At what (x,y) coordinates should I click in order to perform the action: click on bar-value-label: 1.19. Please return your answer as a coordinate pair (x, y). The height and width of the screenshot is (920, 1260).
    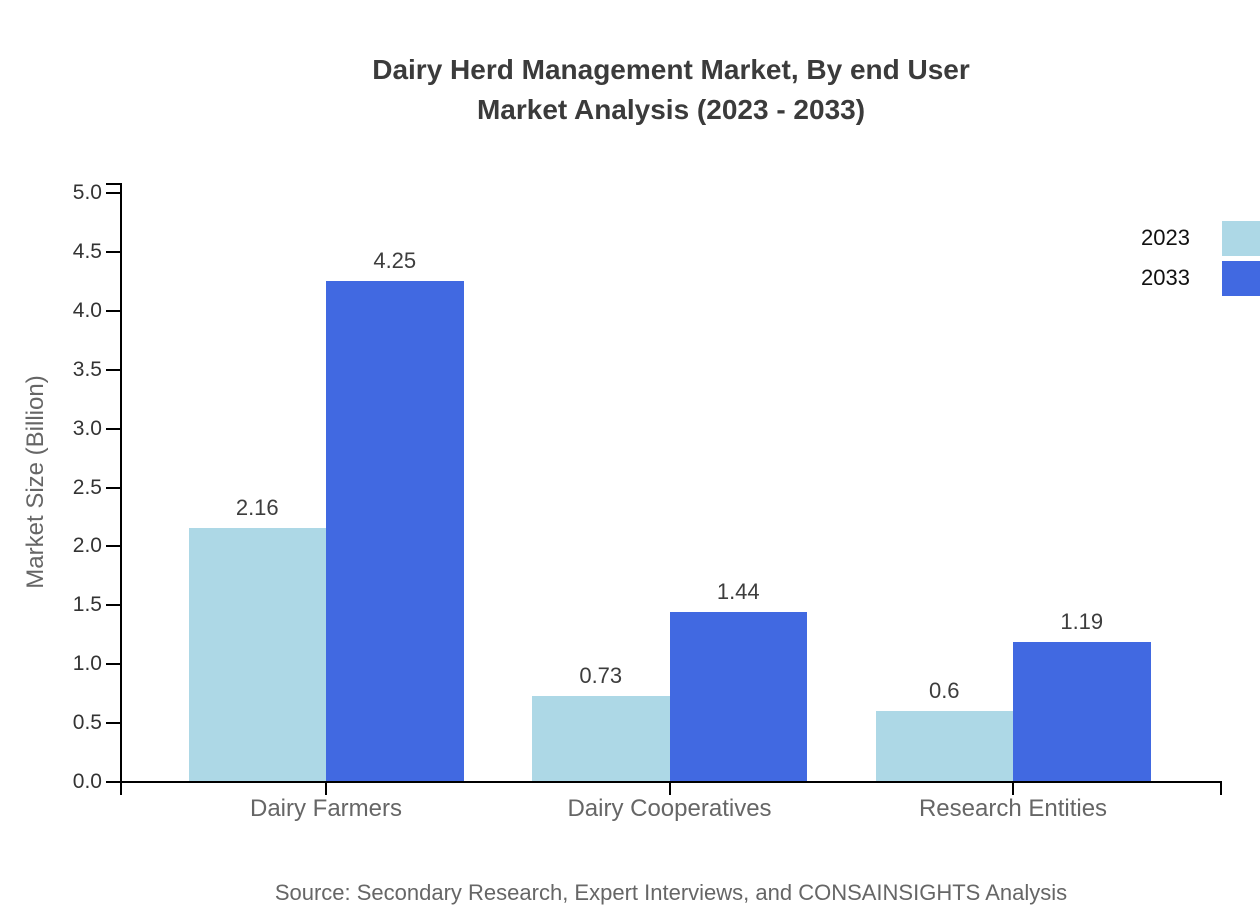
    Looking at the image, I should click on (1082, 621).